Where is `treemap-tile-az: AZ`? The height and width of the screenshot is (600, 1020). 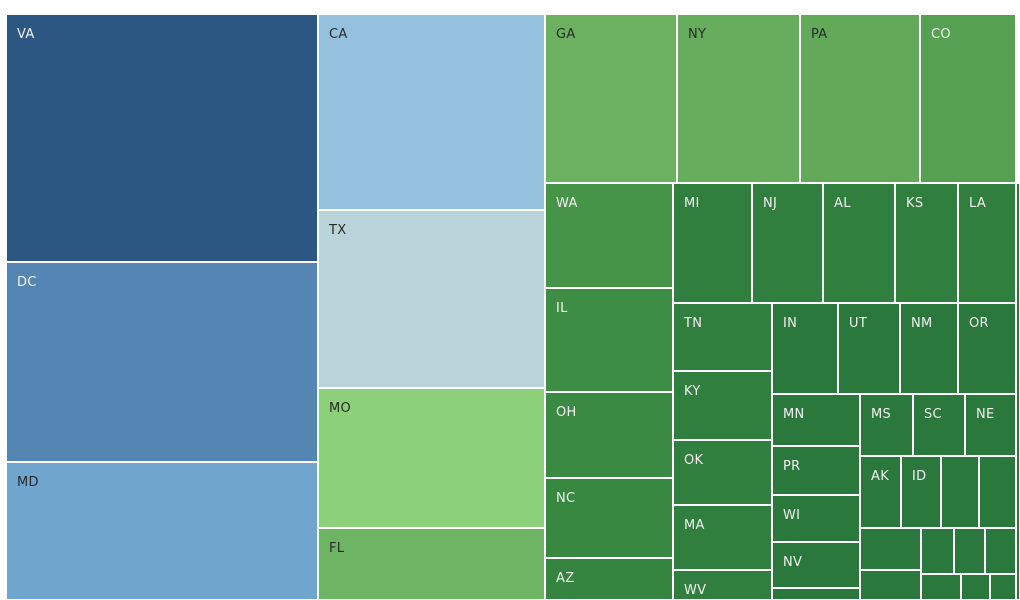 treemap-tile-az: AZ is located at coordinates (609, 579).